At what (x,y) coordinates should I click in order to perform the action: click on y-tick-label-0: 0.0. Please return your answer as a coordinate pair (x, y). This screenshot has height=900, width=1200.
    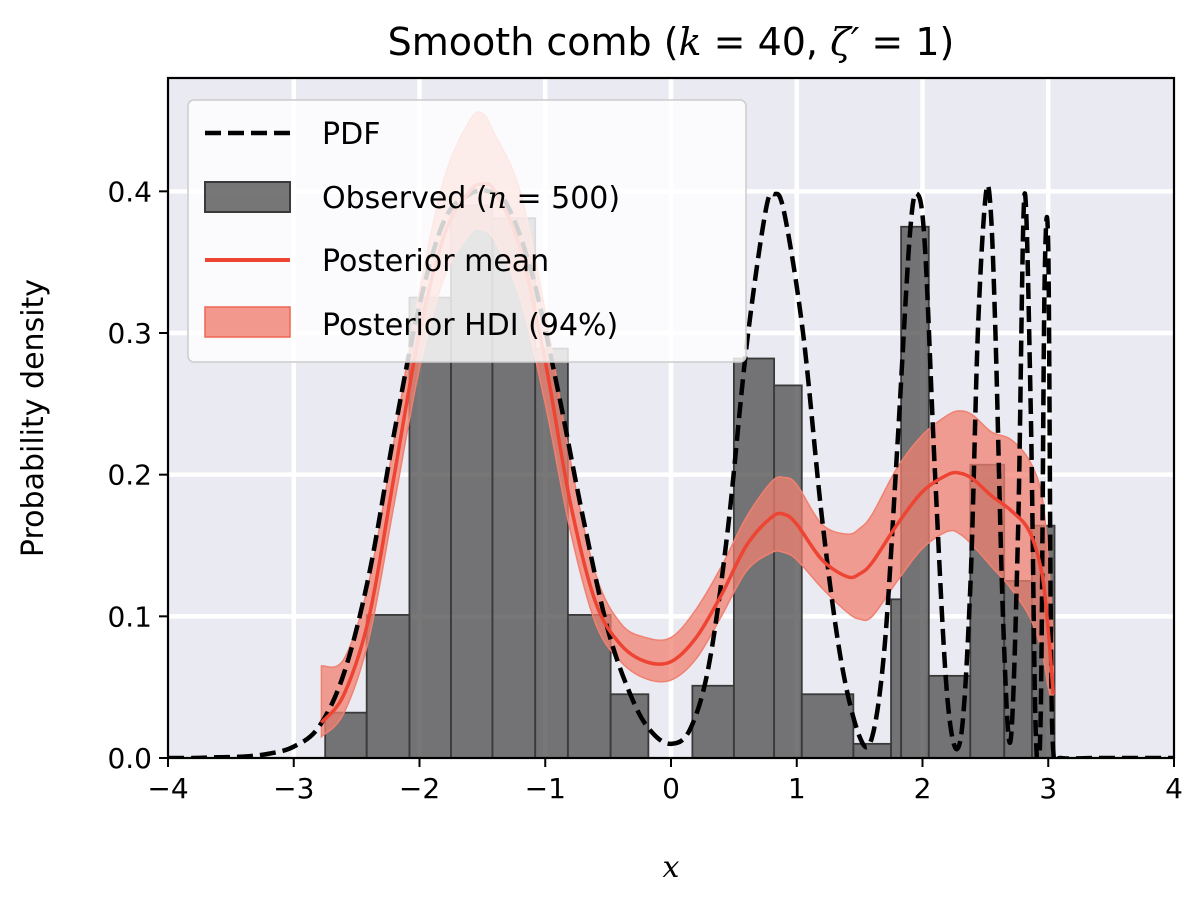
    Looking at the image, I should click on (129, 758).